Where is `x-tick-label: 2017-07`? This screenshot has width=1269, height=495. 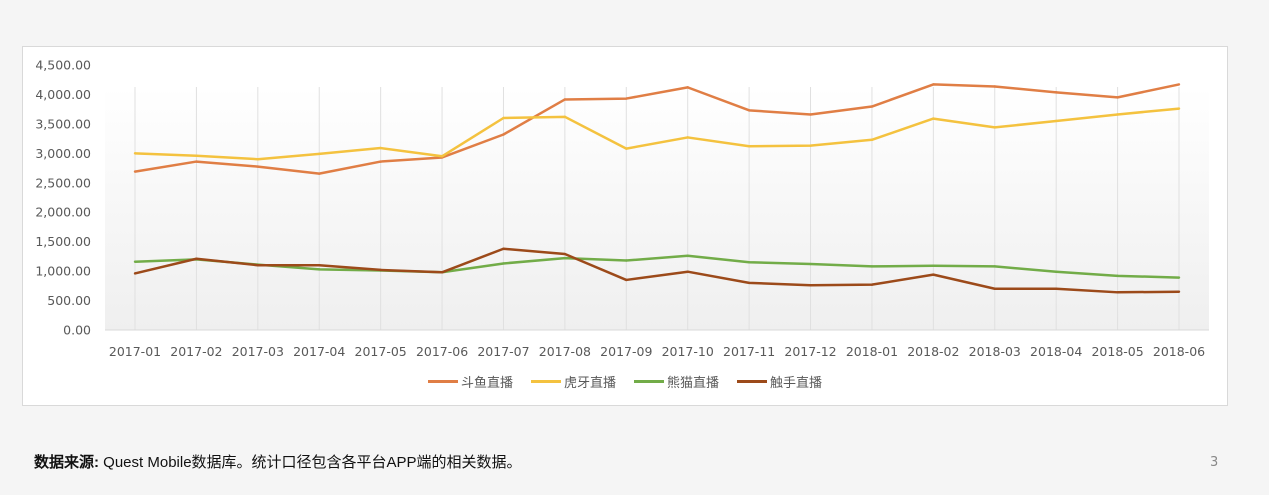
x-tick-label: 2017-07 is located at coordinates (503, 351).